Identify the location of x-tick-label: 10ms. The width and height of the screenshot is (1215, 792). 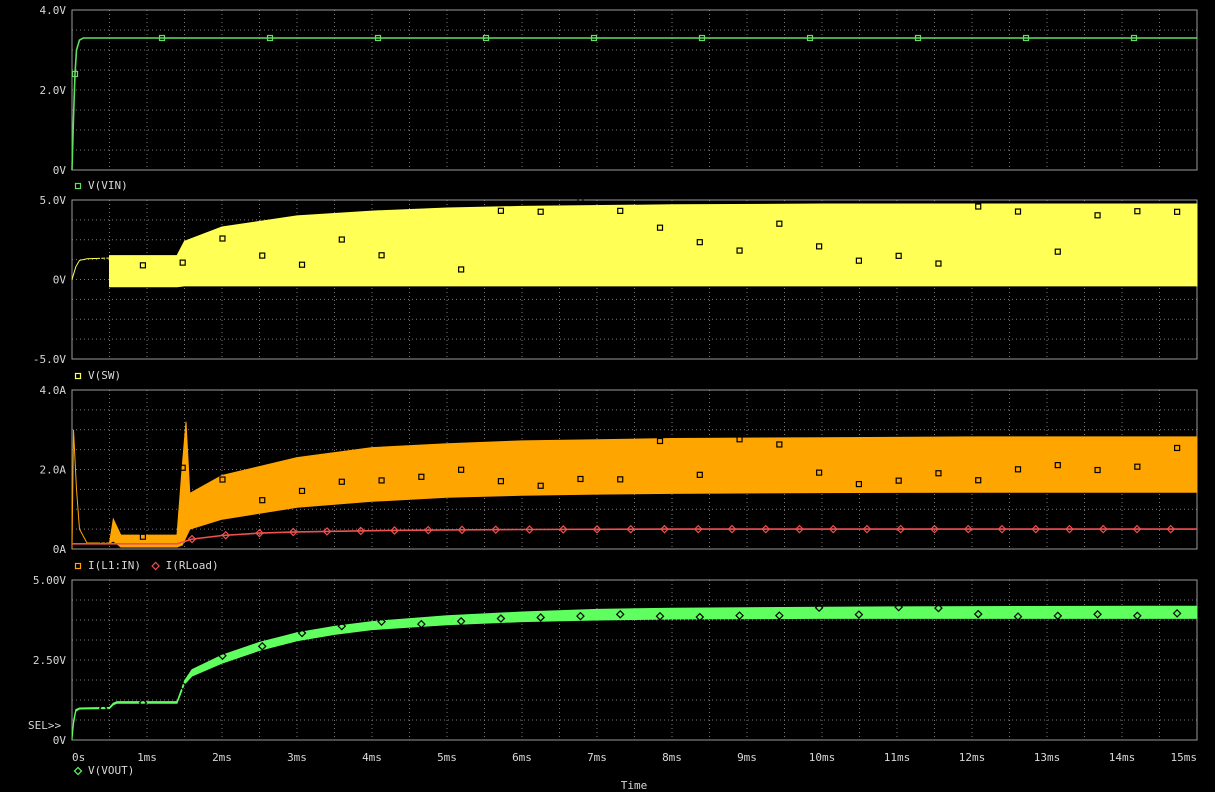
(822, 757).